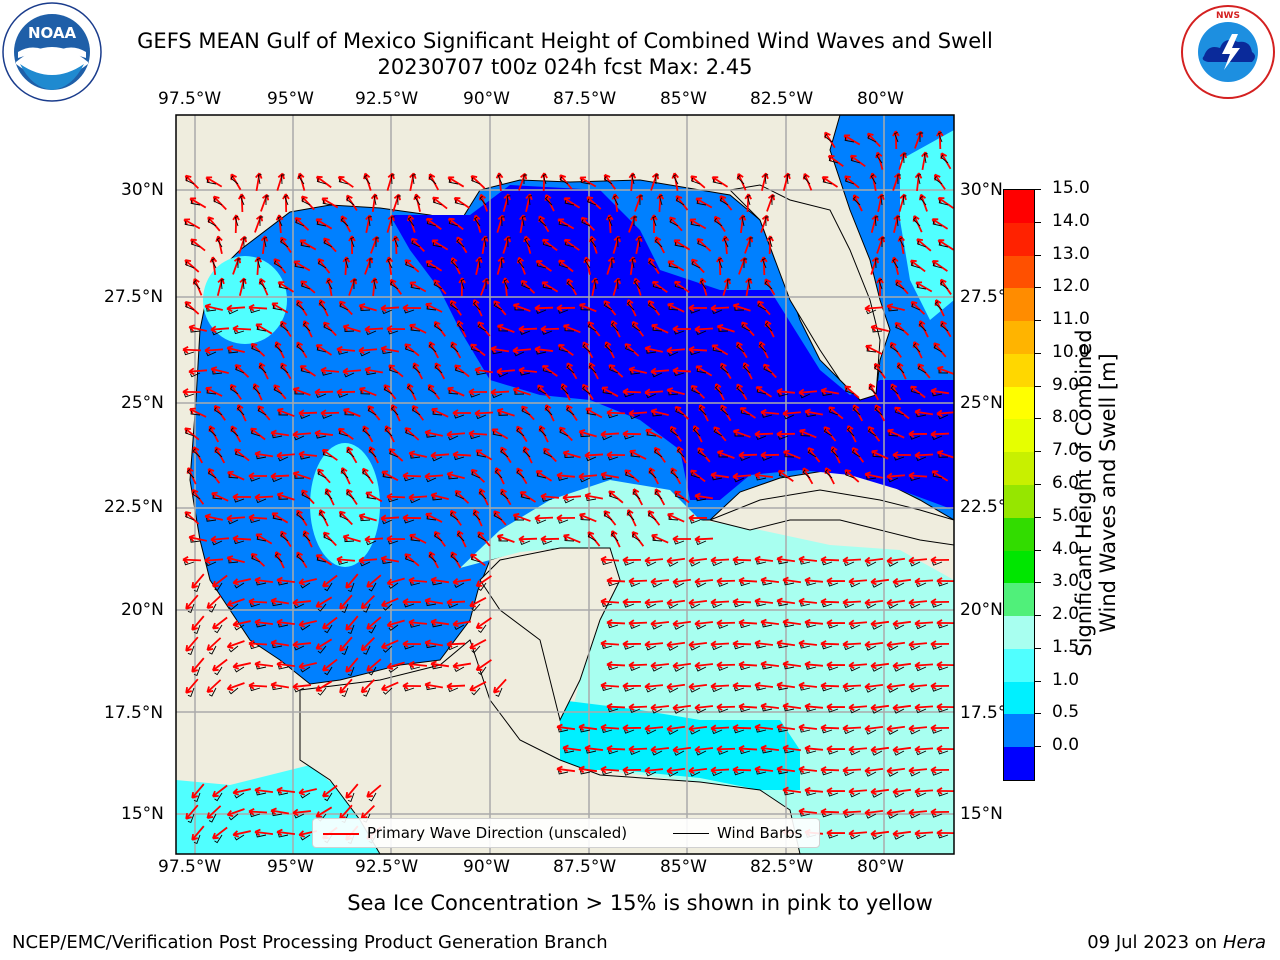 This screenshot has width=1280, height=960. What do you see at coordinates (1071, 319) in the screenshot?
I see `colorbar-tick-label: 11.0` at bounding box center [1071, 319].